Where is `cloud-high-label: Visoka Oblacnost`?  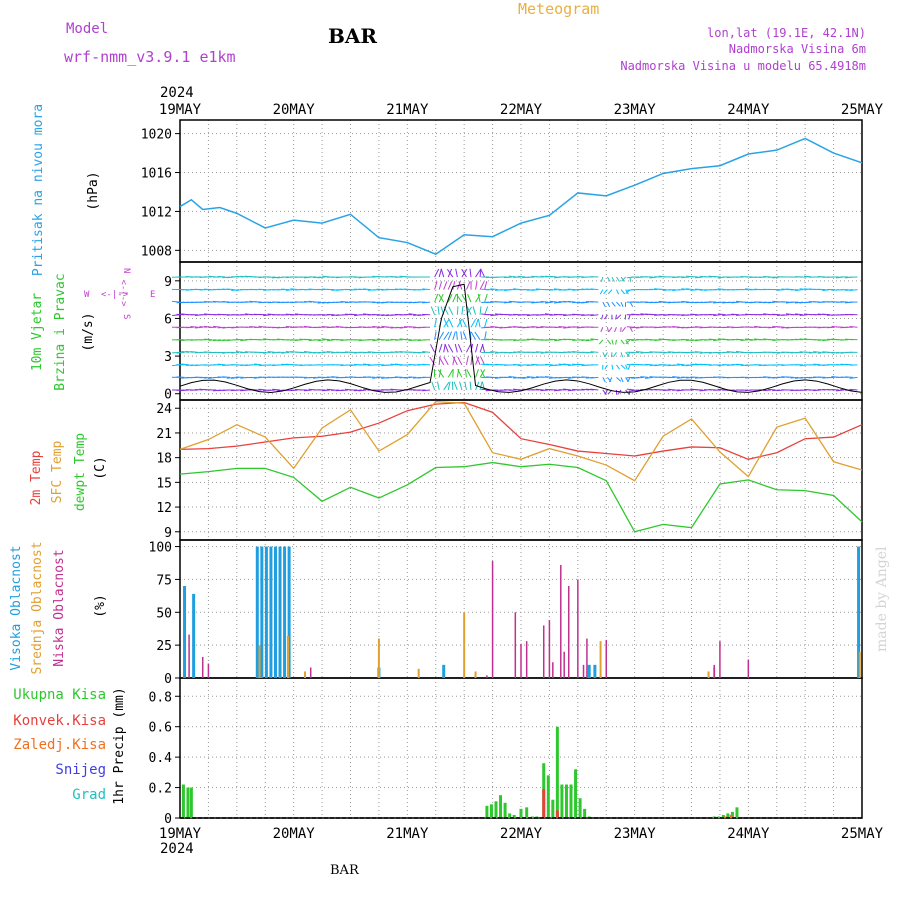 cloud-high-label: Visoka Oblacnost is located at coordinates (16, 607).